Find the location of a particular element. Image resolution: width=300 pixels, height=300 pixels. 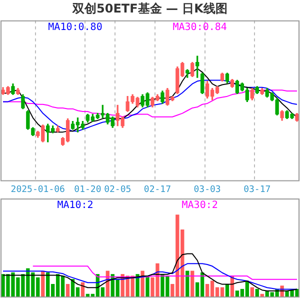

x-tick-label: 2025-01-06 is located at coordinates (37, 189).